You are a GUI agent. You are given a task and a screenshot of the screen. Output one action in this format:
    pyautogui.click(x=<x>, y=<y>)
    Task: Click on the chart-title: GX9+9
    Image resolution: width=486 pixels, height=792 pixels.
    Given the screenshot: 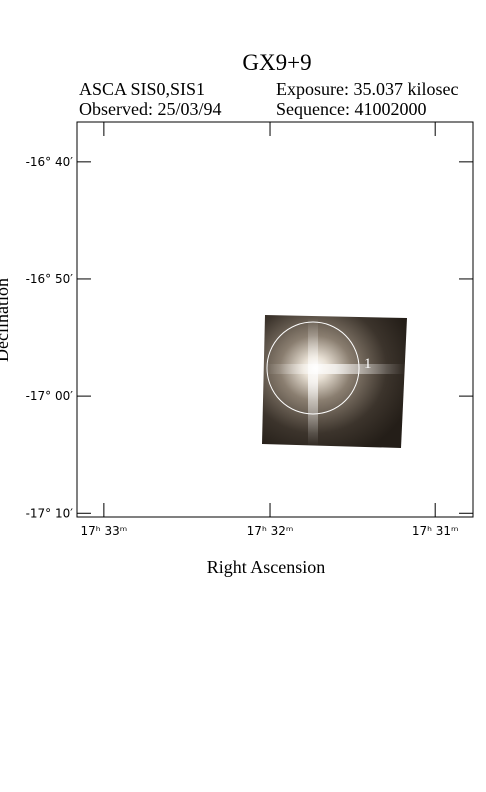 What is the action you would take?
    pyautogui.click(x=276, y=62)
    